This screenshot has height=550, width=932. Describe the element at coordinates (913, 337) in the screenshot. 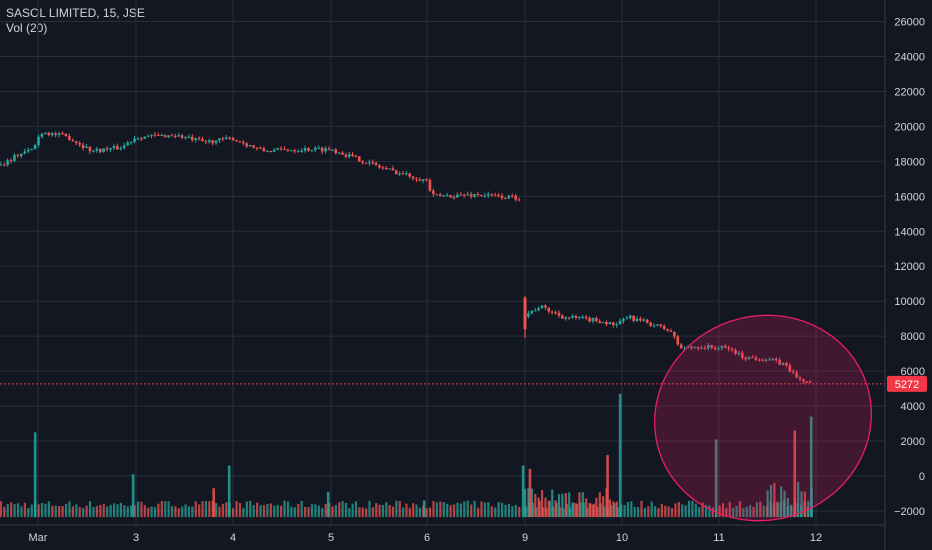

I see `y-tick-label: 8000` at that location.